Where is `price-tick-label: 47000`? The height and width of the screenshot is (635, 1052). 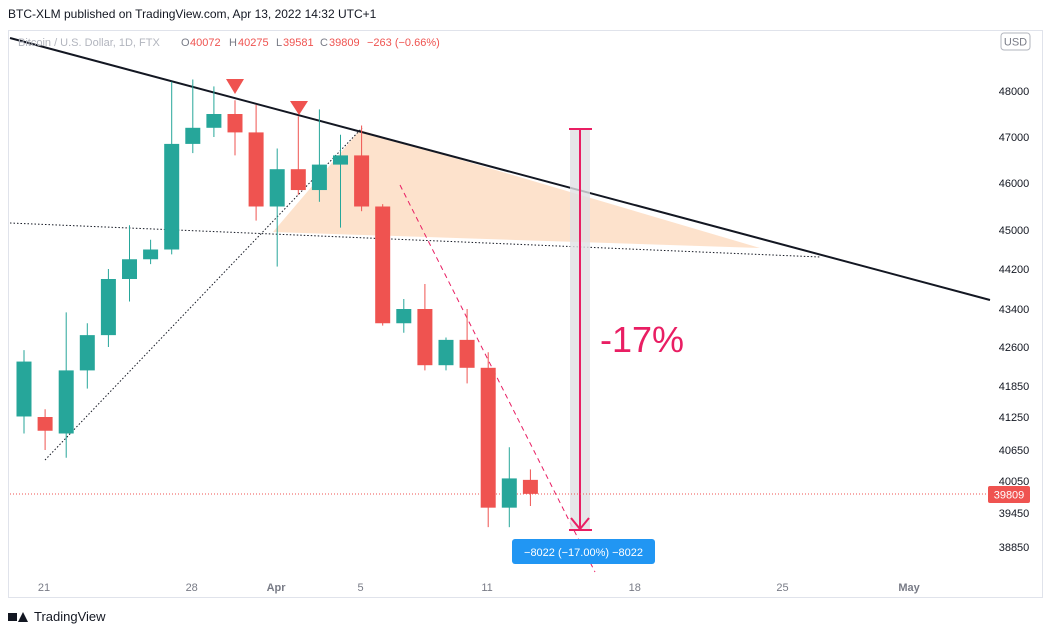
price-tick-label: 47000 is located at coordinates (1014, 138).